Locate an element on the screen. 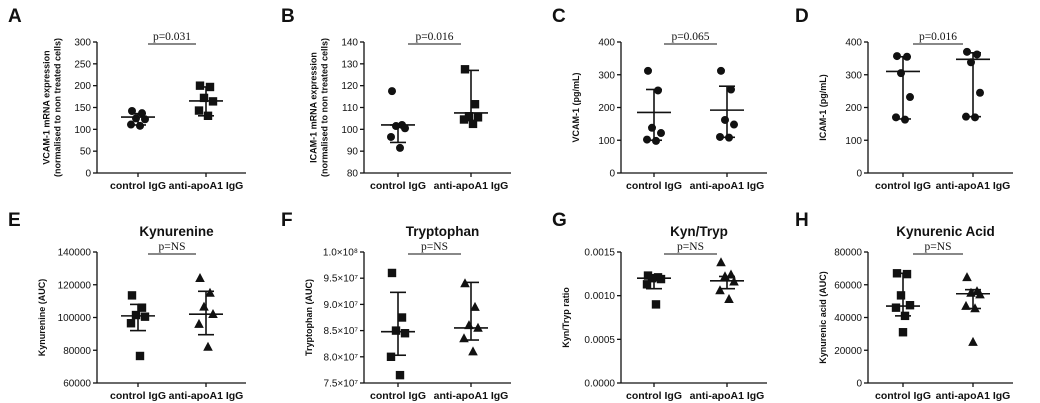 This screenshot has width=1040, height=403. y-tick-label: 300 is located at coordinates (853, 75).